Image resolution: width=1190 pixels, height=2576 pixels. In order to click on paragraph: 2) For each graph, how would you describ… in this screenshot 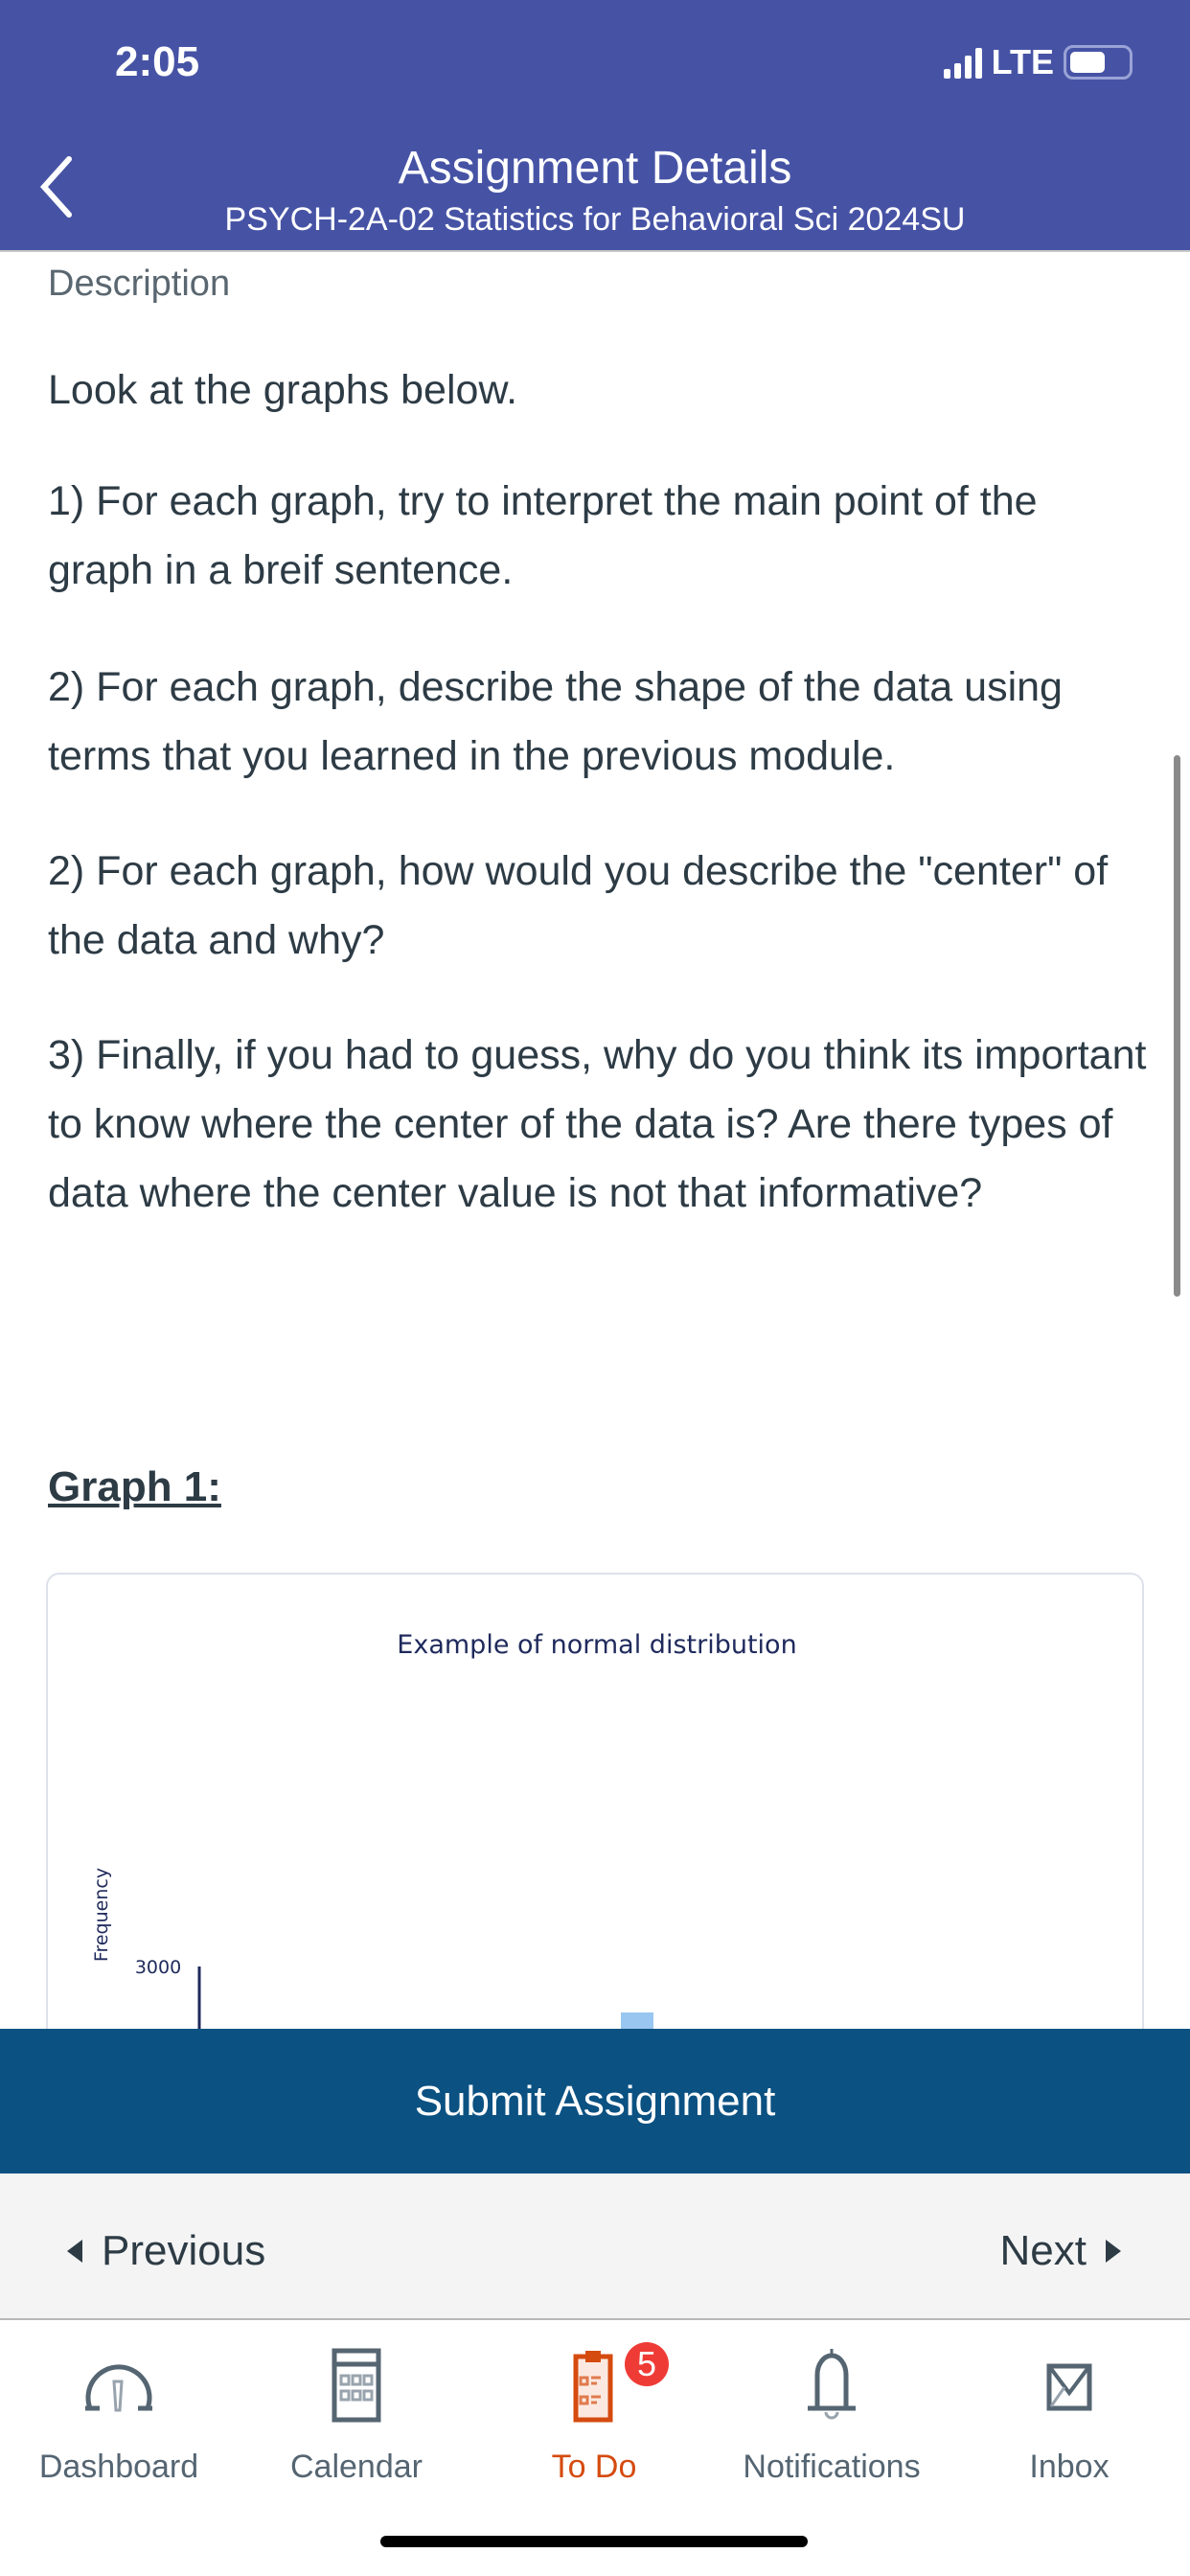, I will do `click(578, 905)`.